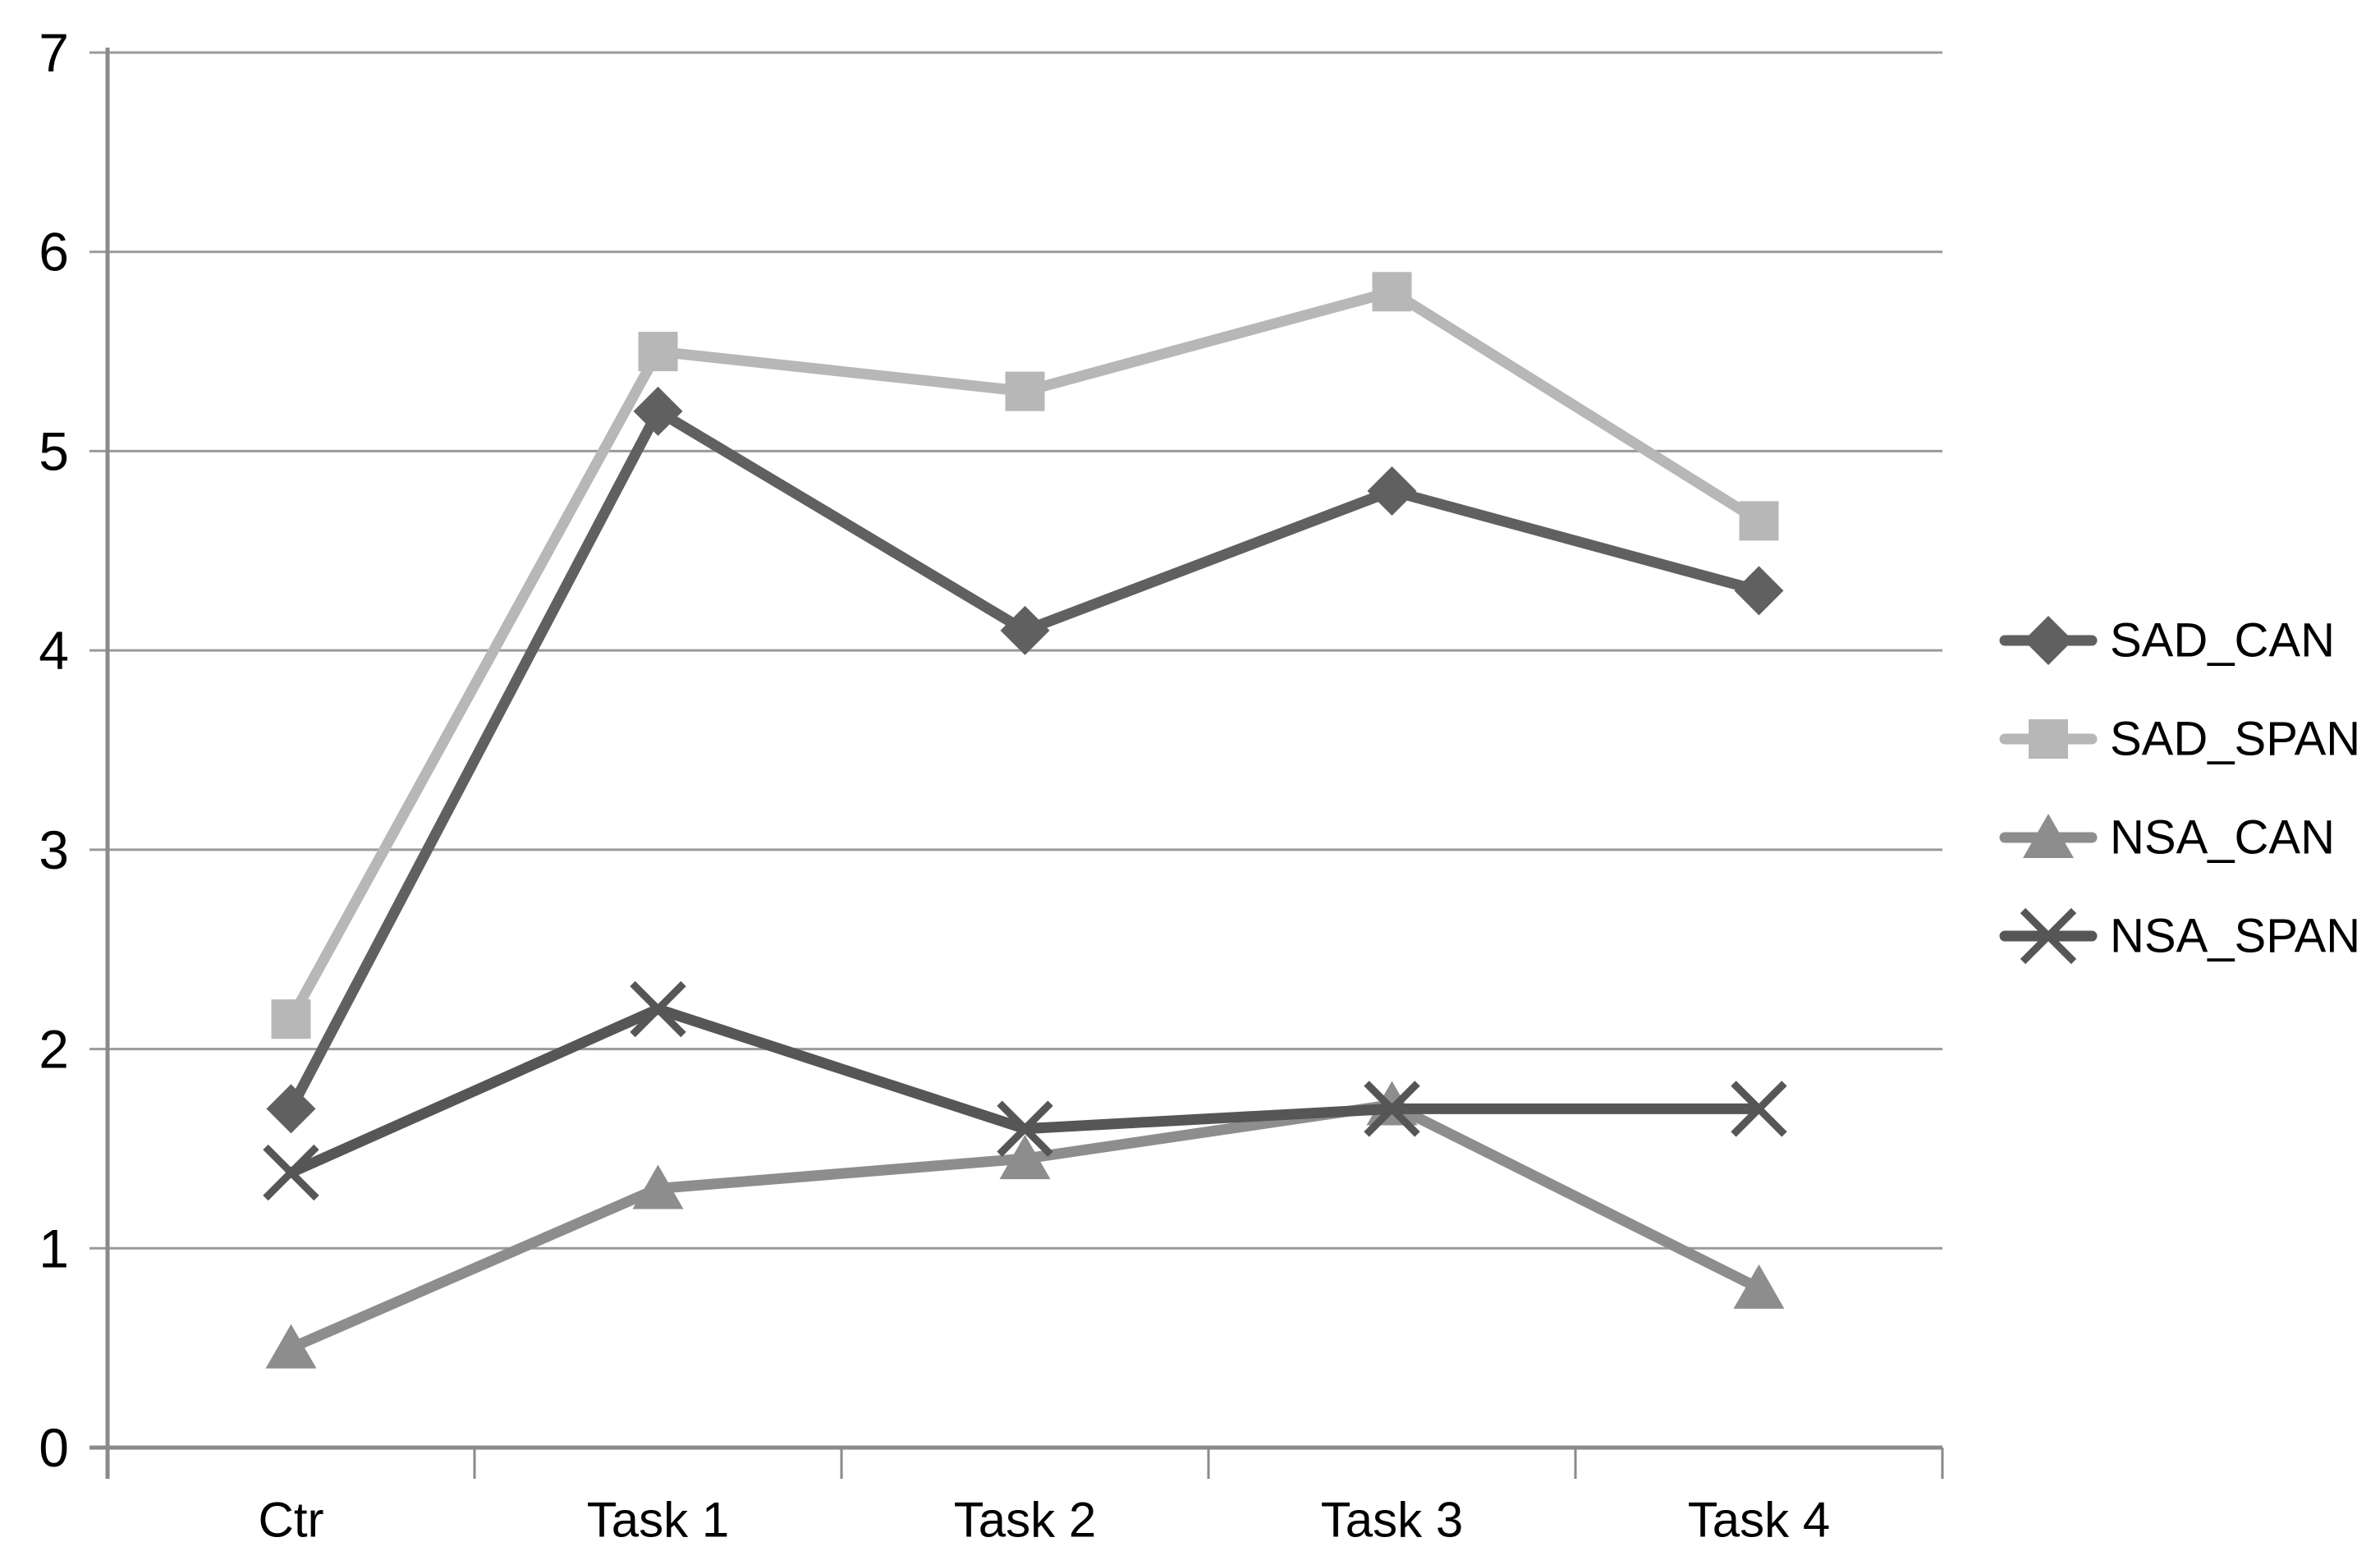 The height and width of the screenshot is (1565, 2380). What do you see at coordinates (2048, 836) in the screenshot?
I see `legend-triangle-icon` at bounding box center [2048, 836].